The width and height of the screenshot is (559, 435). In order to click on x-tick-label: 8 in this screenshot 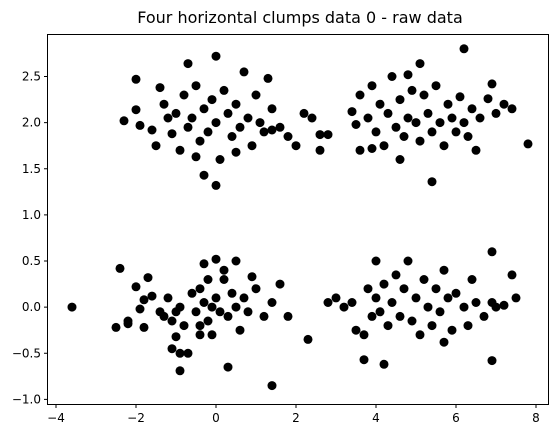, I will do `click(536, 418)`.